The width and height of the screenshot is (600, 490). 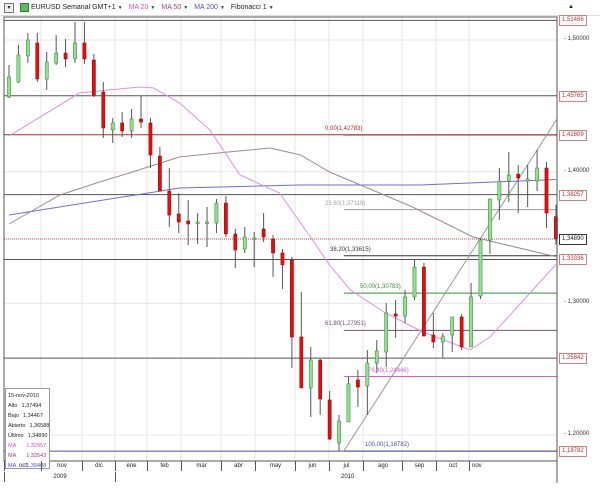 I want to click on month-label: abr, so click(x=238, y=466).